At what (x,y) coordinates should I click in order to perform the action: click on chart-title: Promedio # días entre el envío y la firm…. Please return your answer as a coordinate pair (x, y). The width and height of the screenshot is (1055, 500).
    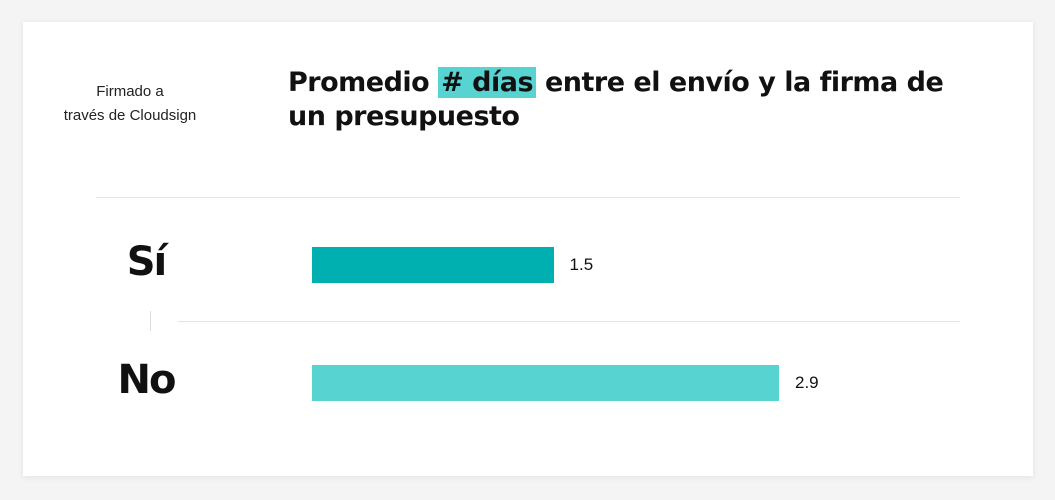
    Looking at the image, I should click on (628, 100).